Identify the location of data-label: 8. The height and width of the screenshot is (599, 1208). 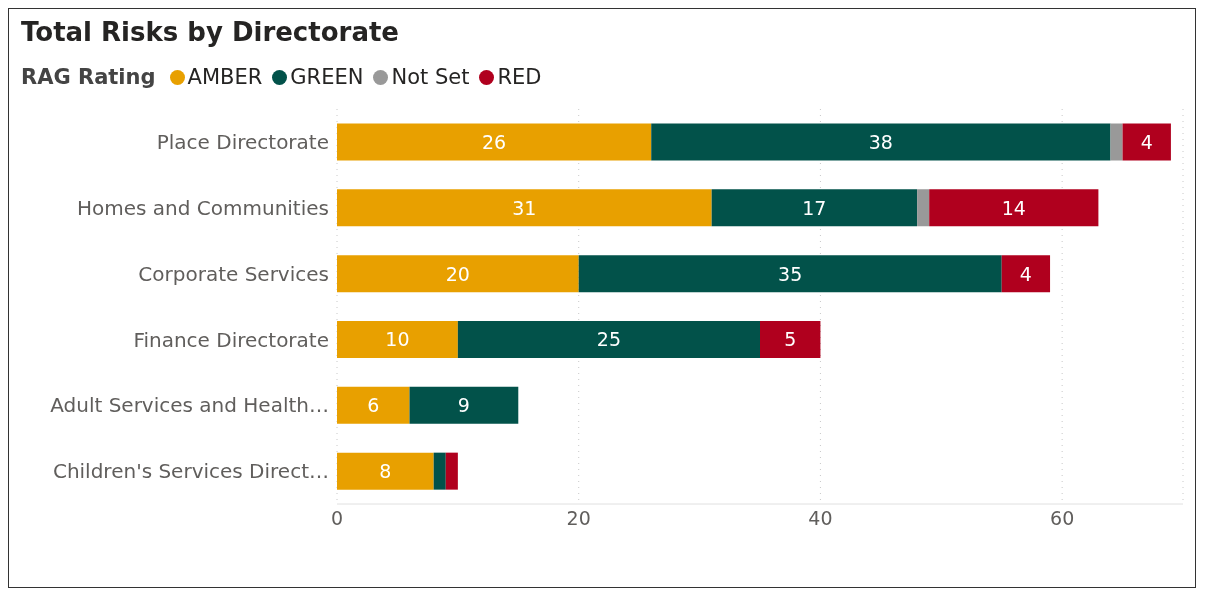
(385, 471).